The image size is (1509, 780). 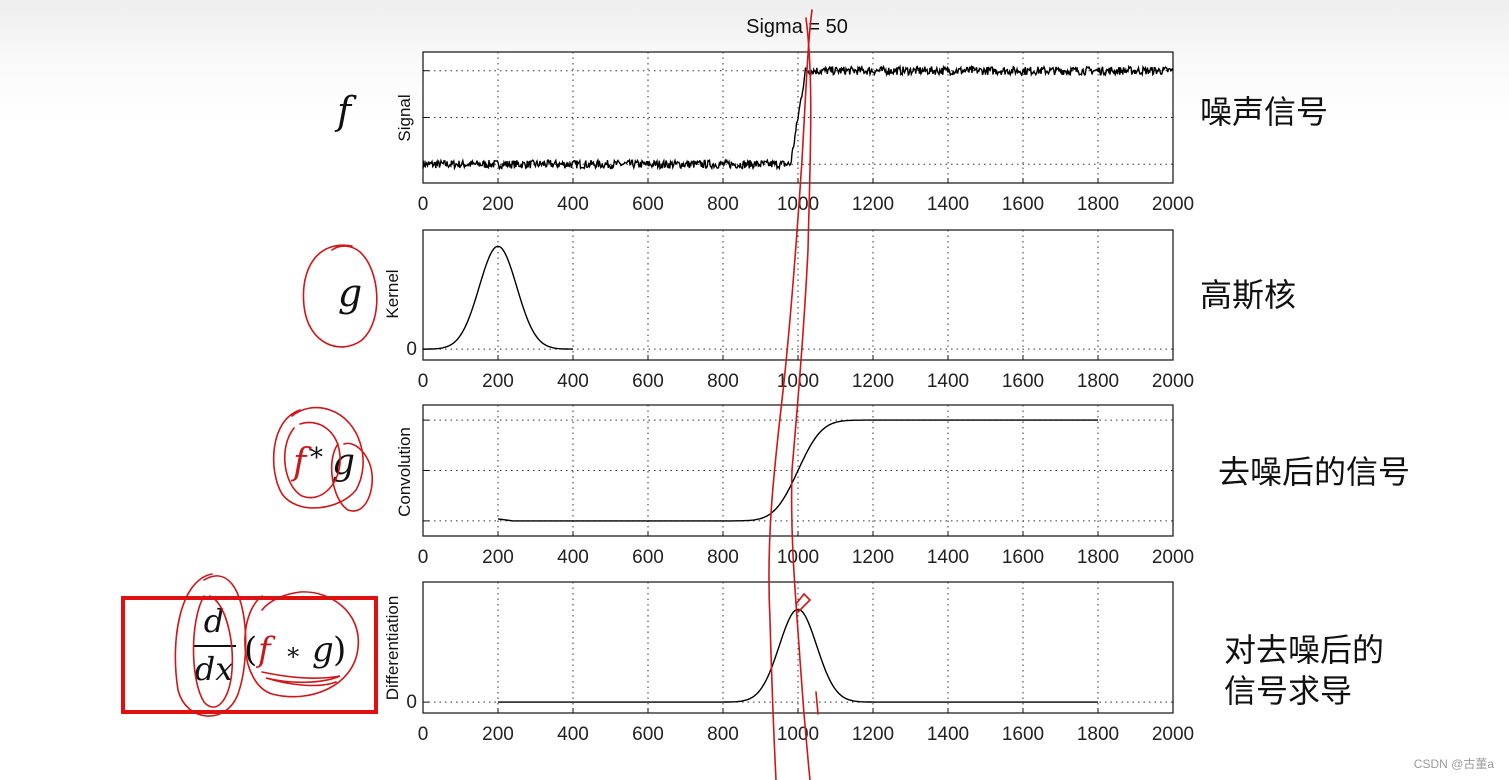 I want to click on differentiation-frame, so click(x=798, y=647).